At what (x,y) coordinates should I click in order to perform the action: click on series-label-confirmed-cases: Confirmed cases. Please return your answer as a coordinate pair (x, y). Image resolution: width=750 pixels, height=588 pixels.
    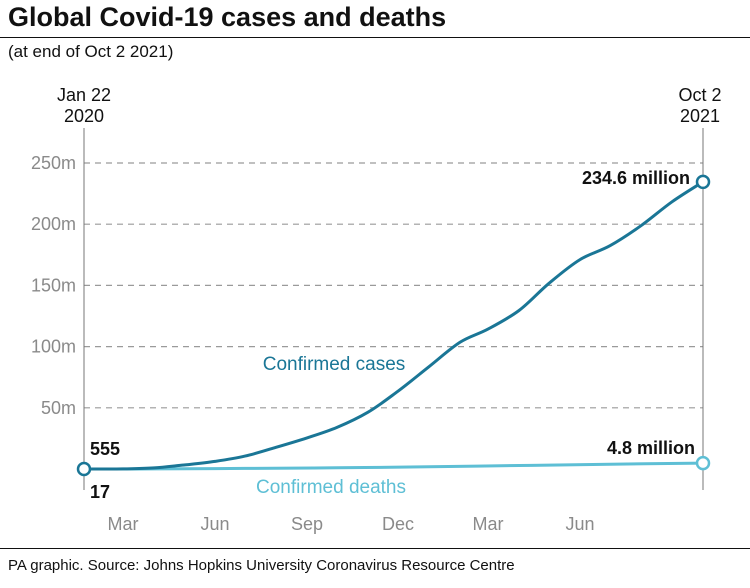
    Looking at the image, I should click on (334, 364).